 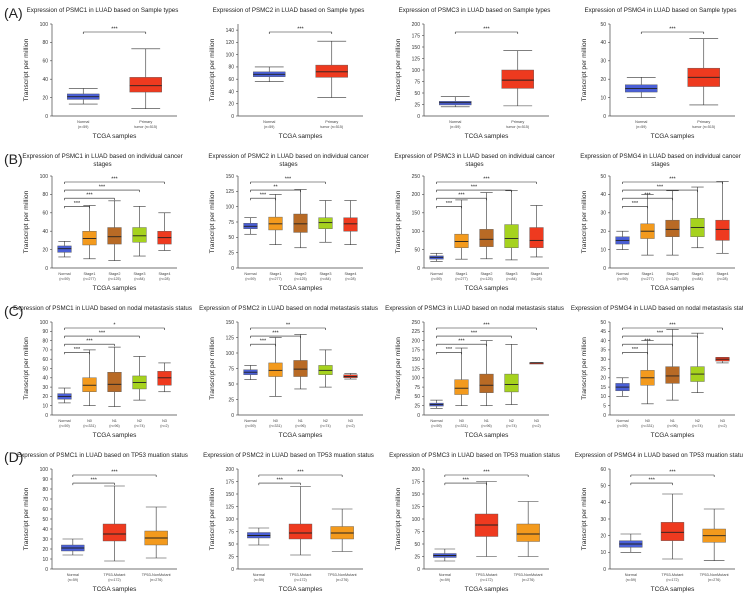 I want to click on x-tick-label: N0, so click(x=461, y=421).